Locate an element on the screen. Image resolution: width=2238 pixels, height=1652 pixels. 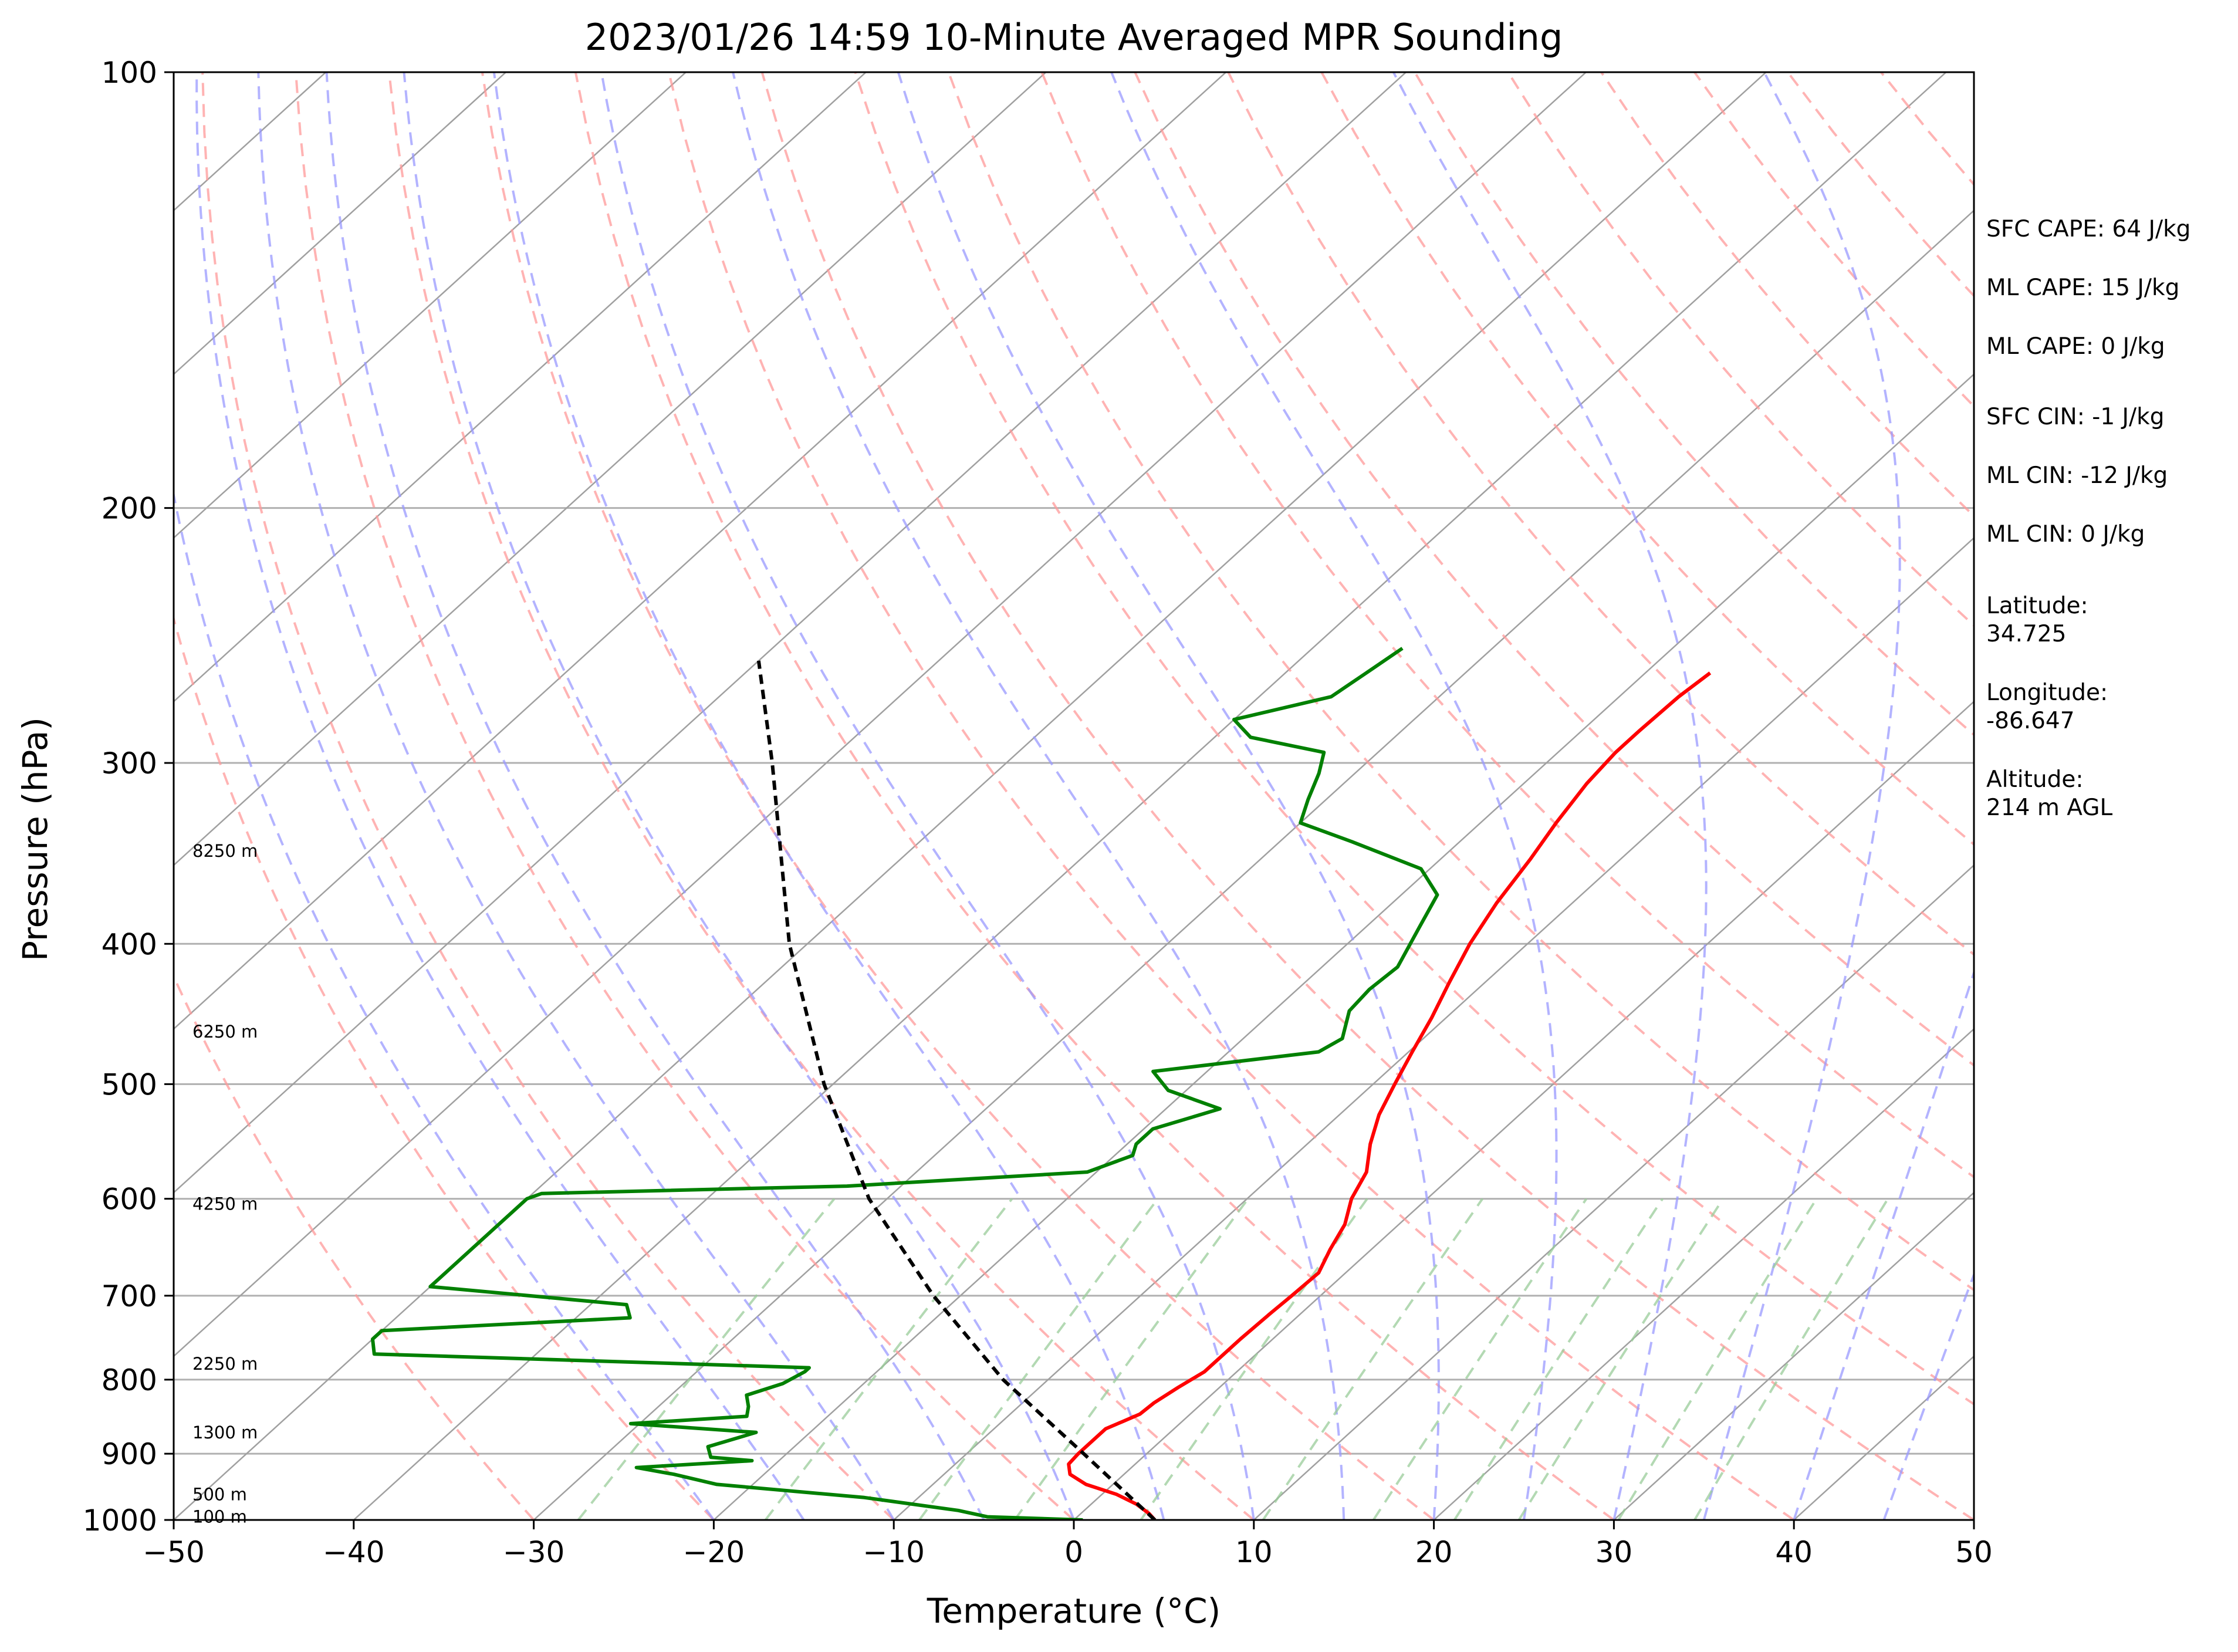
y-tick-label: 100 is located at coordinates (130, 73).